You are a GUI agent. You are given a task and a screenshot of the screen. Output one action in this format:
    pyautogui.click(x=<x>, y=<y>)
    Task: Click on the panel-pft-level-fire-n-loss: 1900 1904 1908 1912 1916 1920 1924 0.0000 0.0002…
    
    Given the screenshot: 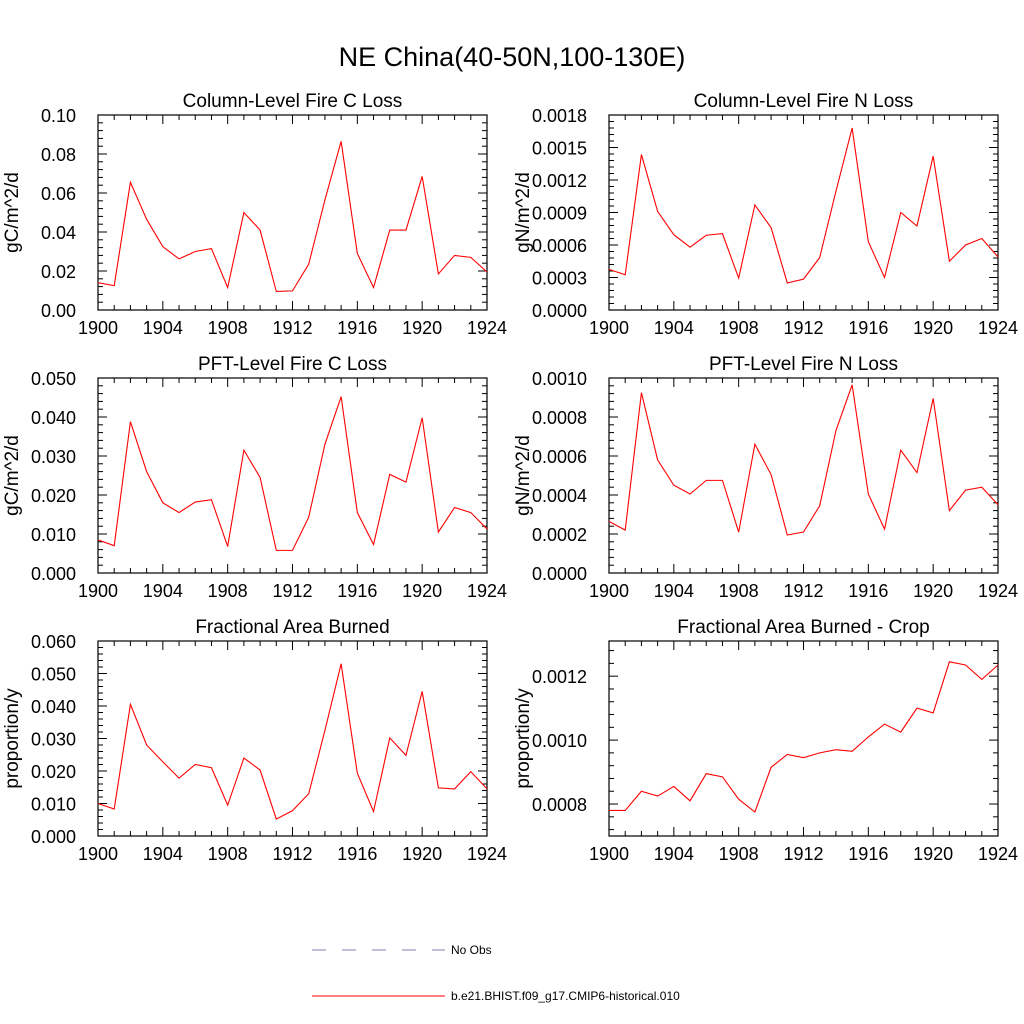 What is the action you would take?
    pyautogui.click(x=765, y=477)
    